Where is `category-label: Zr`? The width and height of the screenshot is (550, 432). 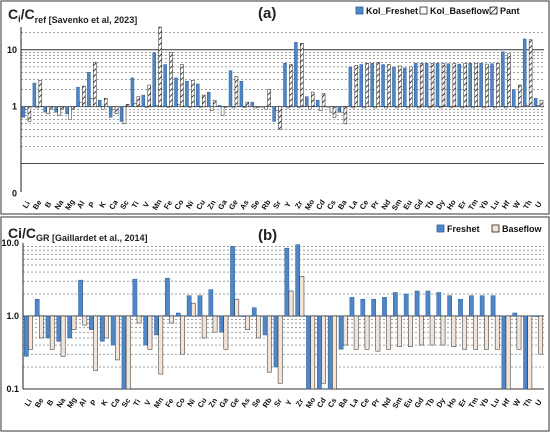 category-label: Zr is located at coordinates (299, 204).